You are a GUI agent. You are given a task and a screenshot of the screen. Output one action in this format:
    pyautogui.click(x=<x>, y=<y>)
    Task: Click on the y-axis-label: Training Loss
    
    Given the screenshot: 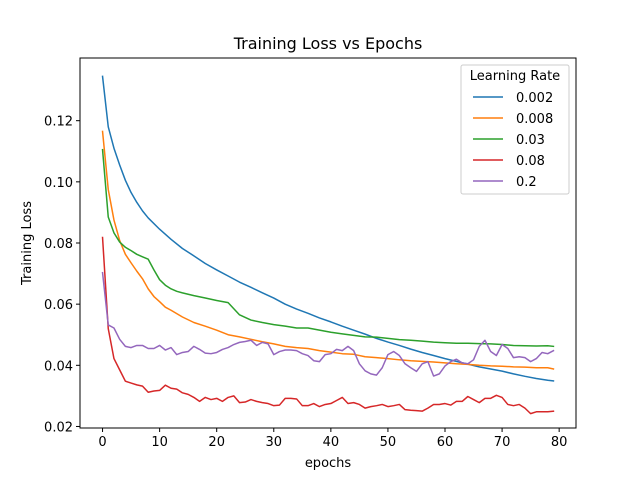 What is the action you would take?
    pyautogui.click(x=27, y=243)
    